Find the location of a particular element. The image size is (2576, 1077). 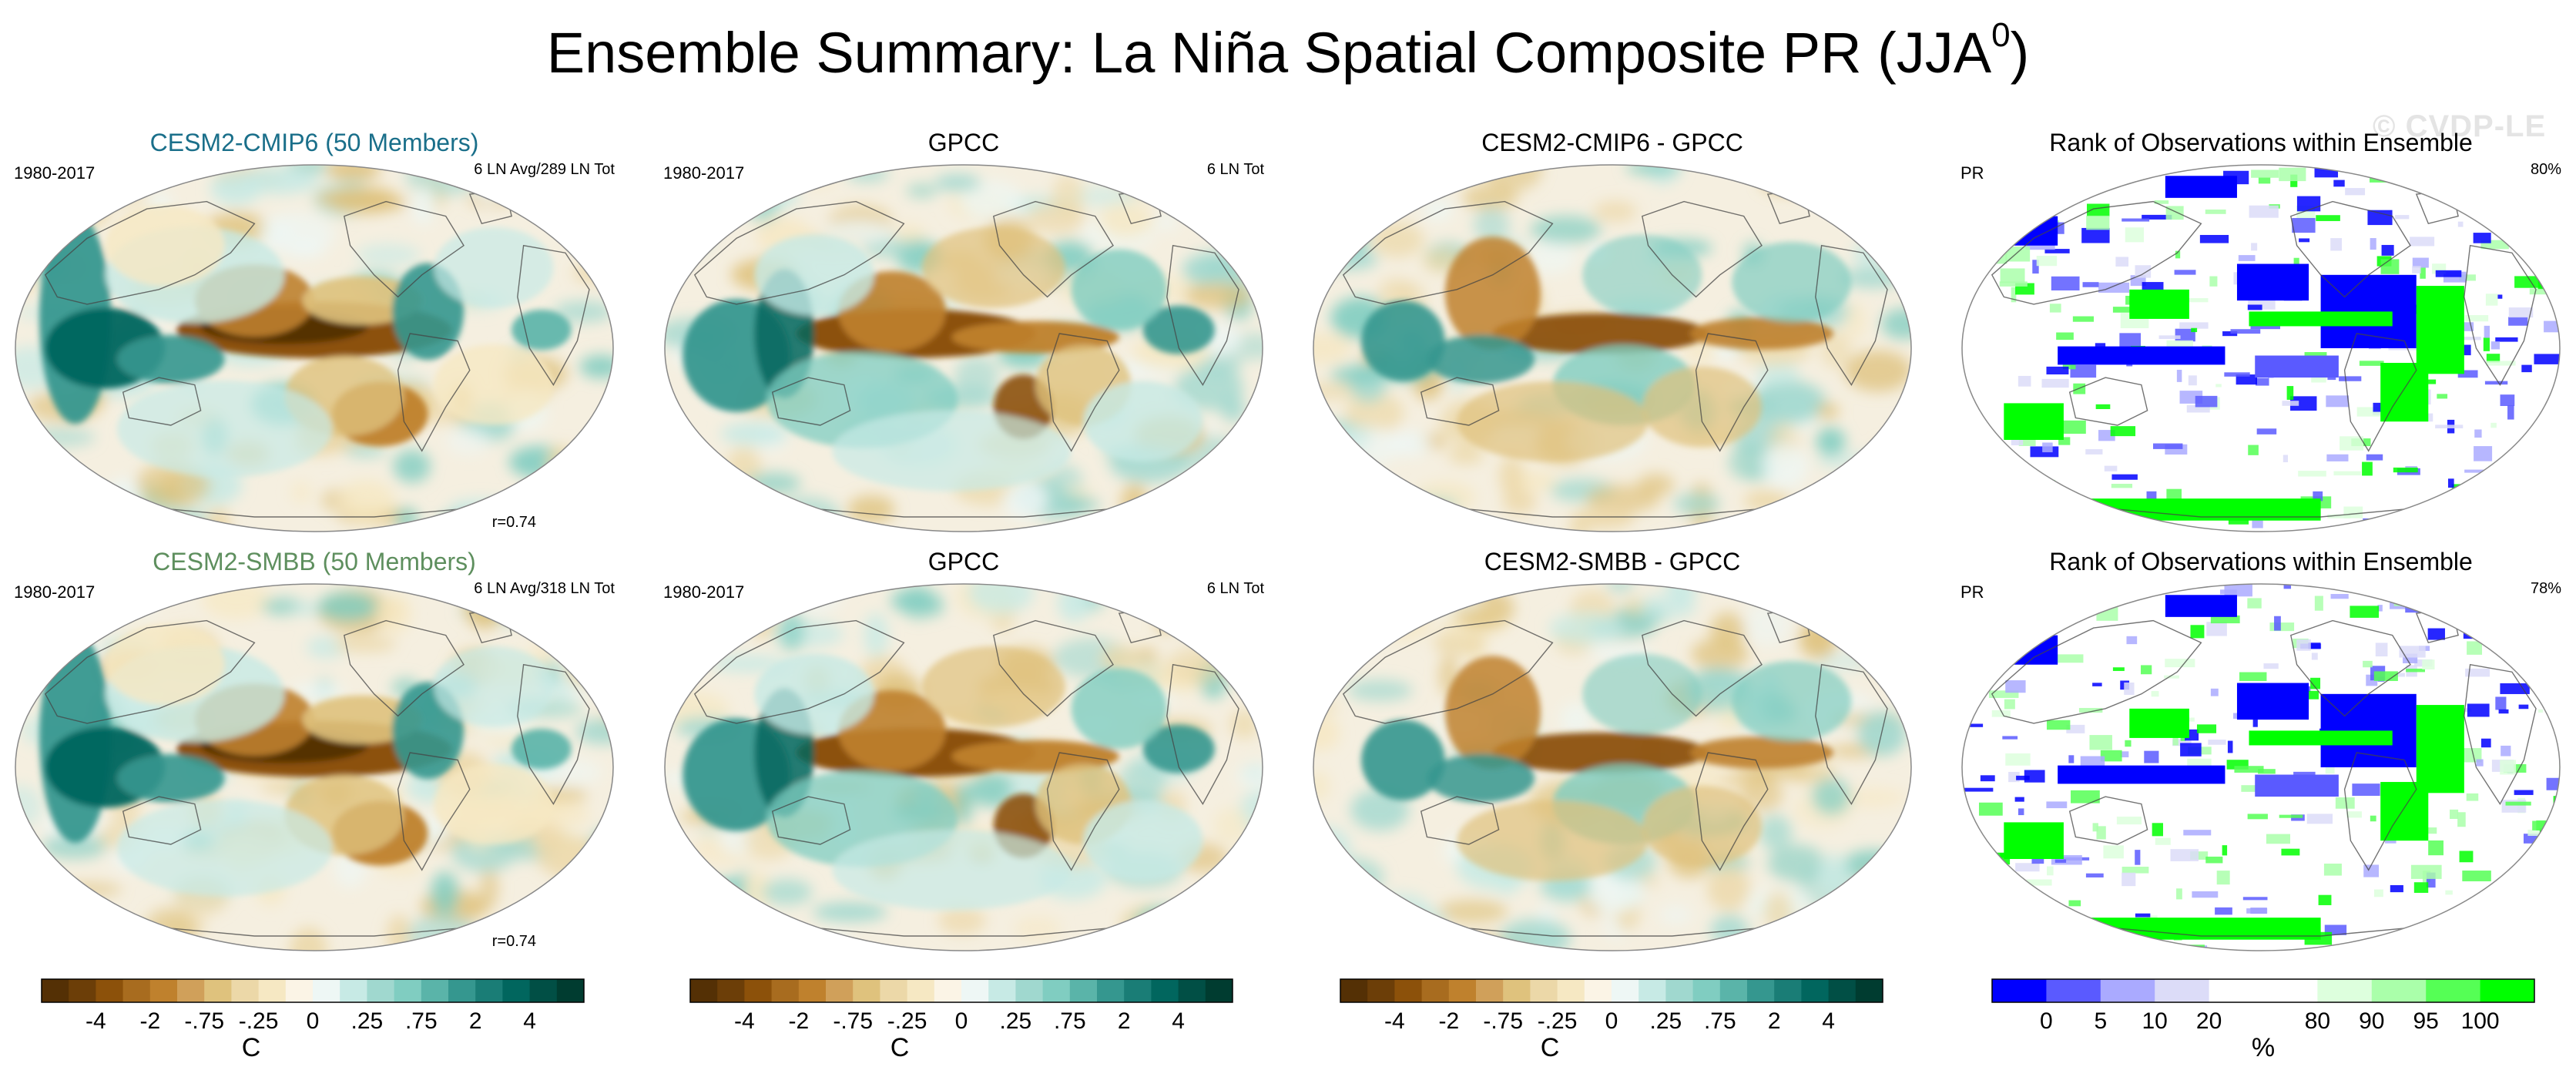

colorbar-tick-label: -2 is located at coordinates (149, 1021).